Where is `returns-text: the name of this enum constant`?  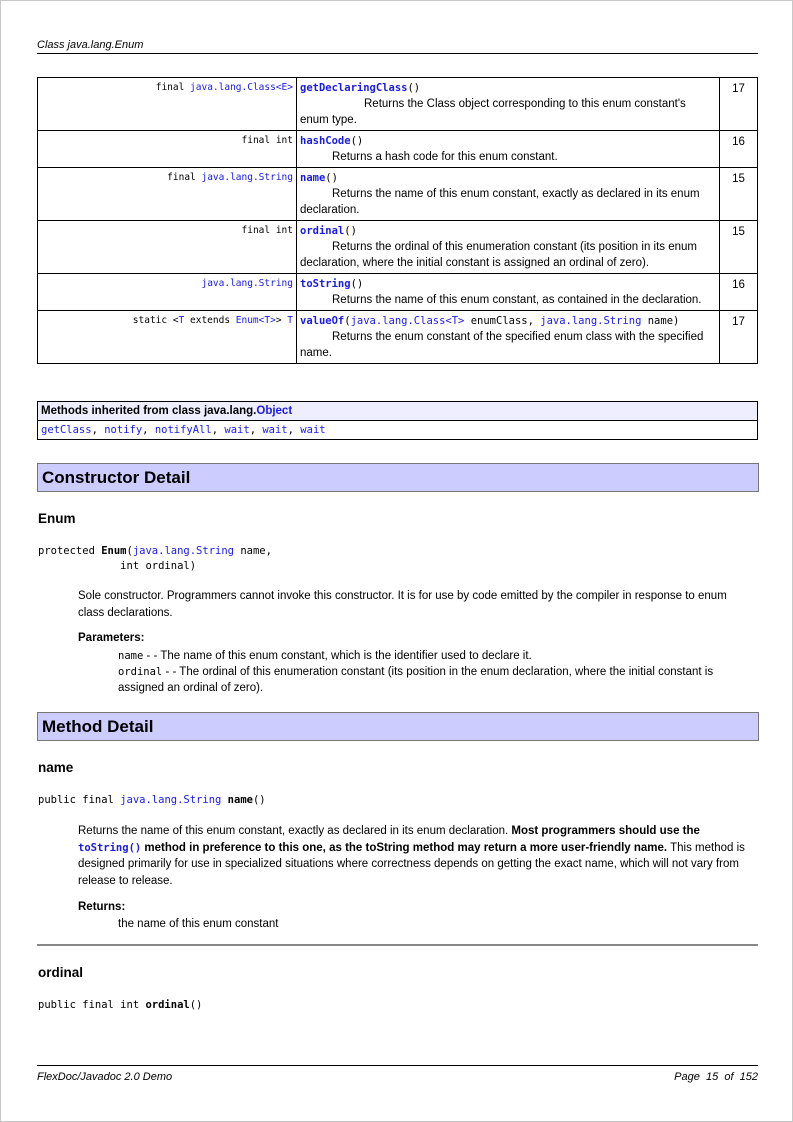 returns-text: the name of this enum constant is located at coordinates (198, 924).